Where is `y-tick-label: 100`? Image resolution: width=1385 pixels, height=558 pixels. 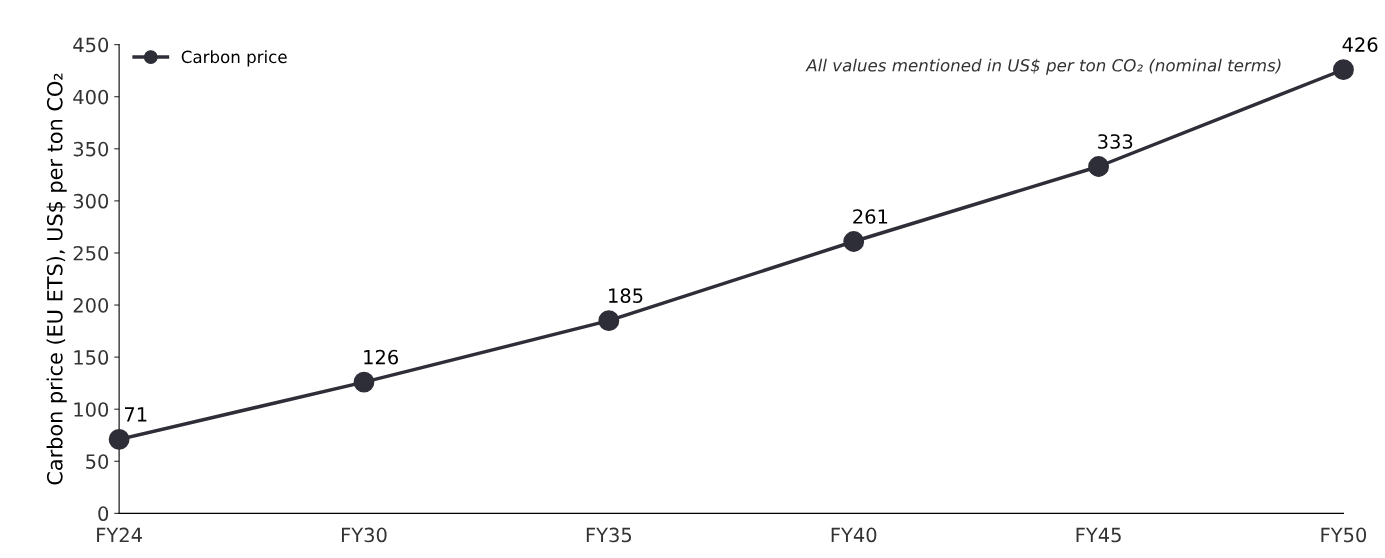
y-tick-label: 100 is located at coordinates (91, 409).